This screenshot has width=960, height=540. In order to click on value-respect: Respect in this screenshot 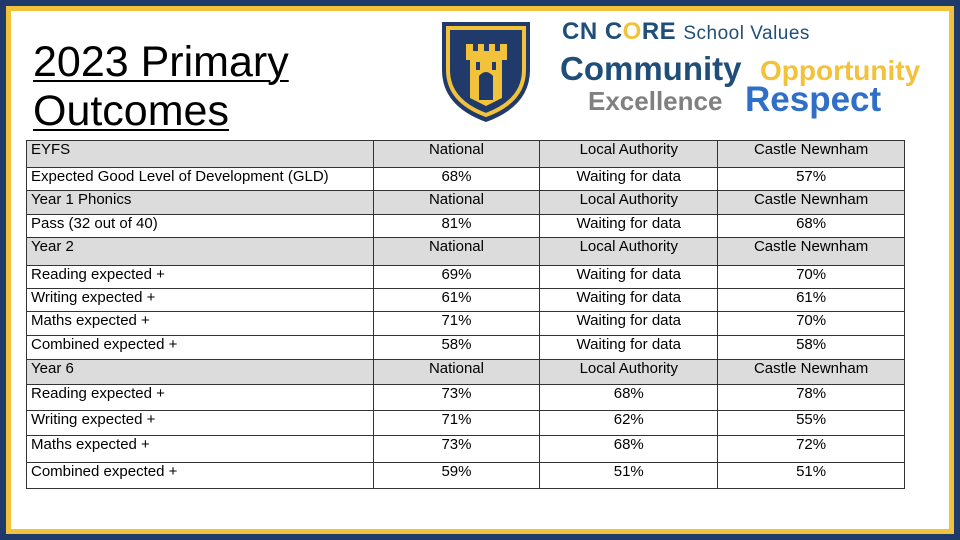, I will do `click(813, 99)`.